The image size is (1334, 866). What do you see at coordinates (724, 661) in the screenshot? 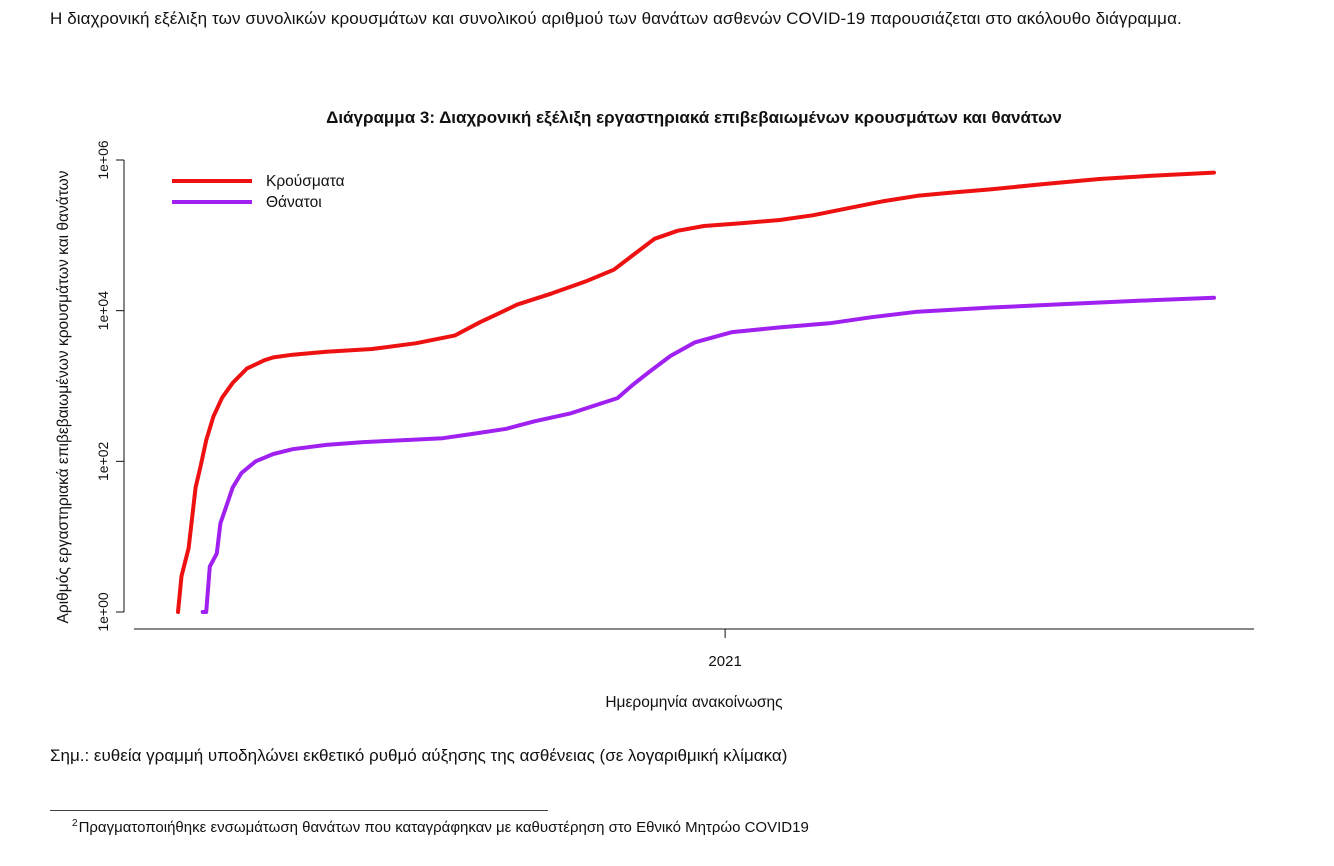
I see `x-tick-label-0: 2021` at bounding box center [724, 661].